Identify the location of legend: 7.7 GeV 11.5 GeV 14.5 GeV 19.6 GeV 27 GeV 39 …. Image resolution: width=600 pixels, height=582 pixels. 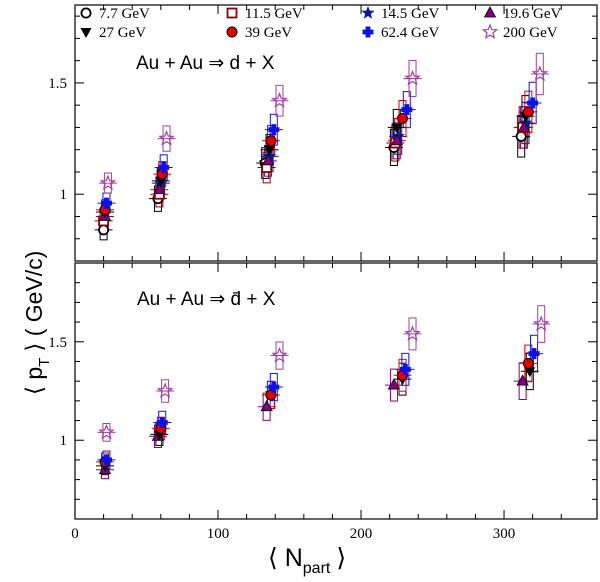
(320, 23).